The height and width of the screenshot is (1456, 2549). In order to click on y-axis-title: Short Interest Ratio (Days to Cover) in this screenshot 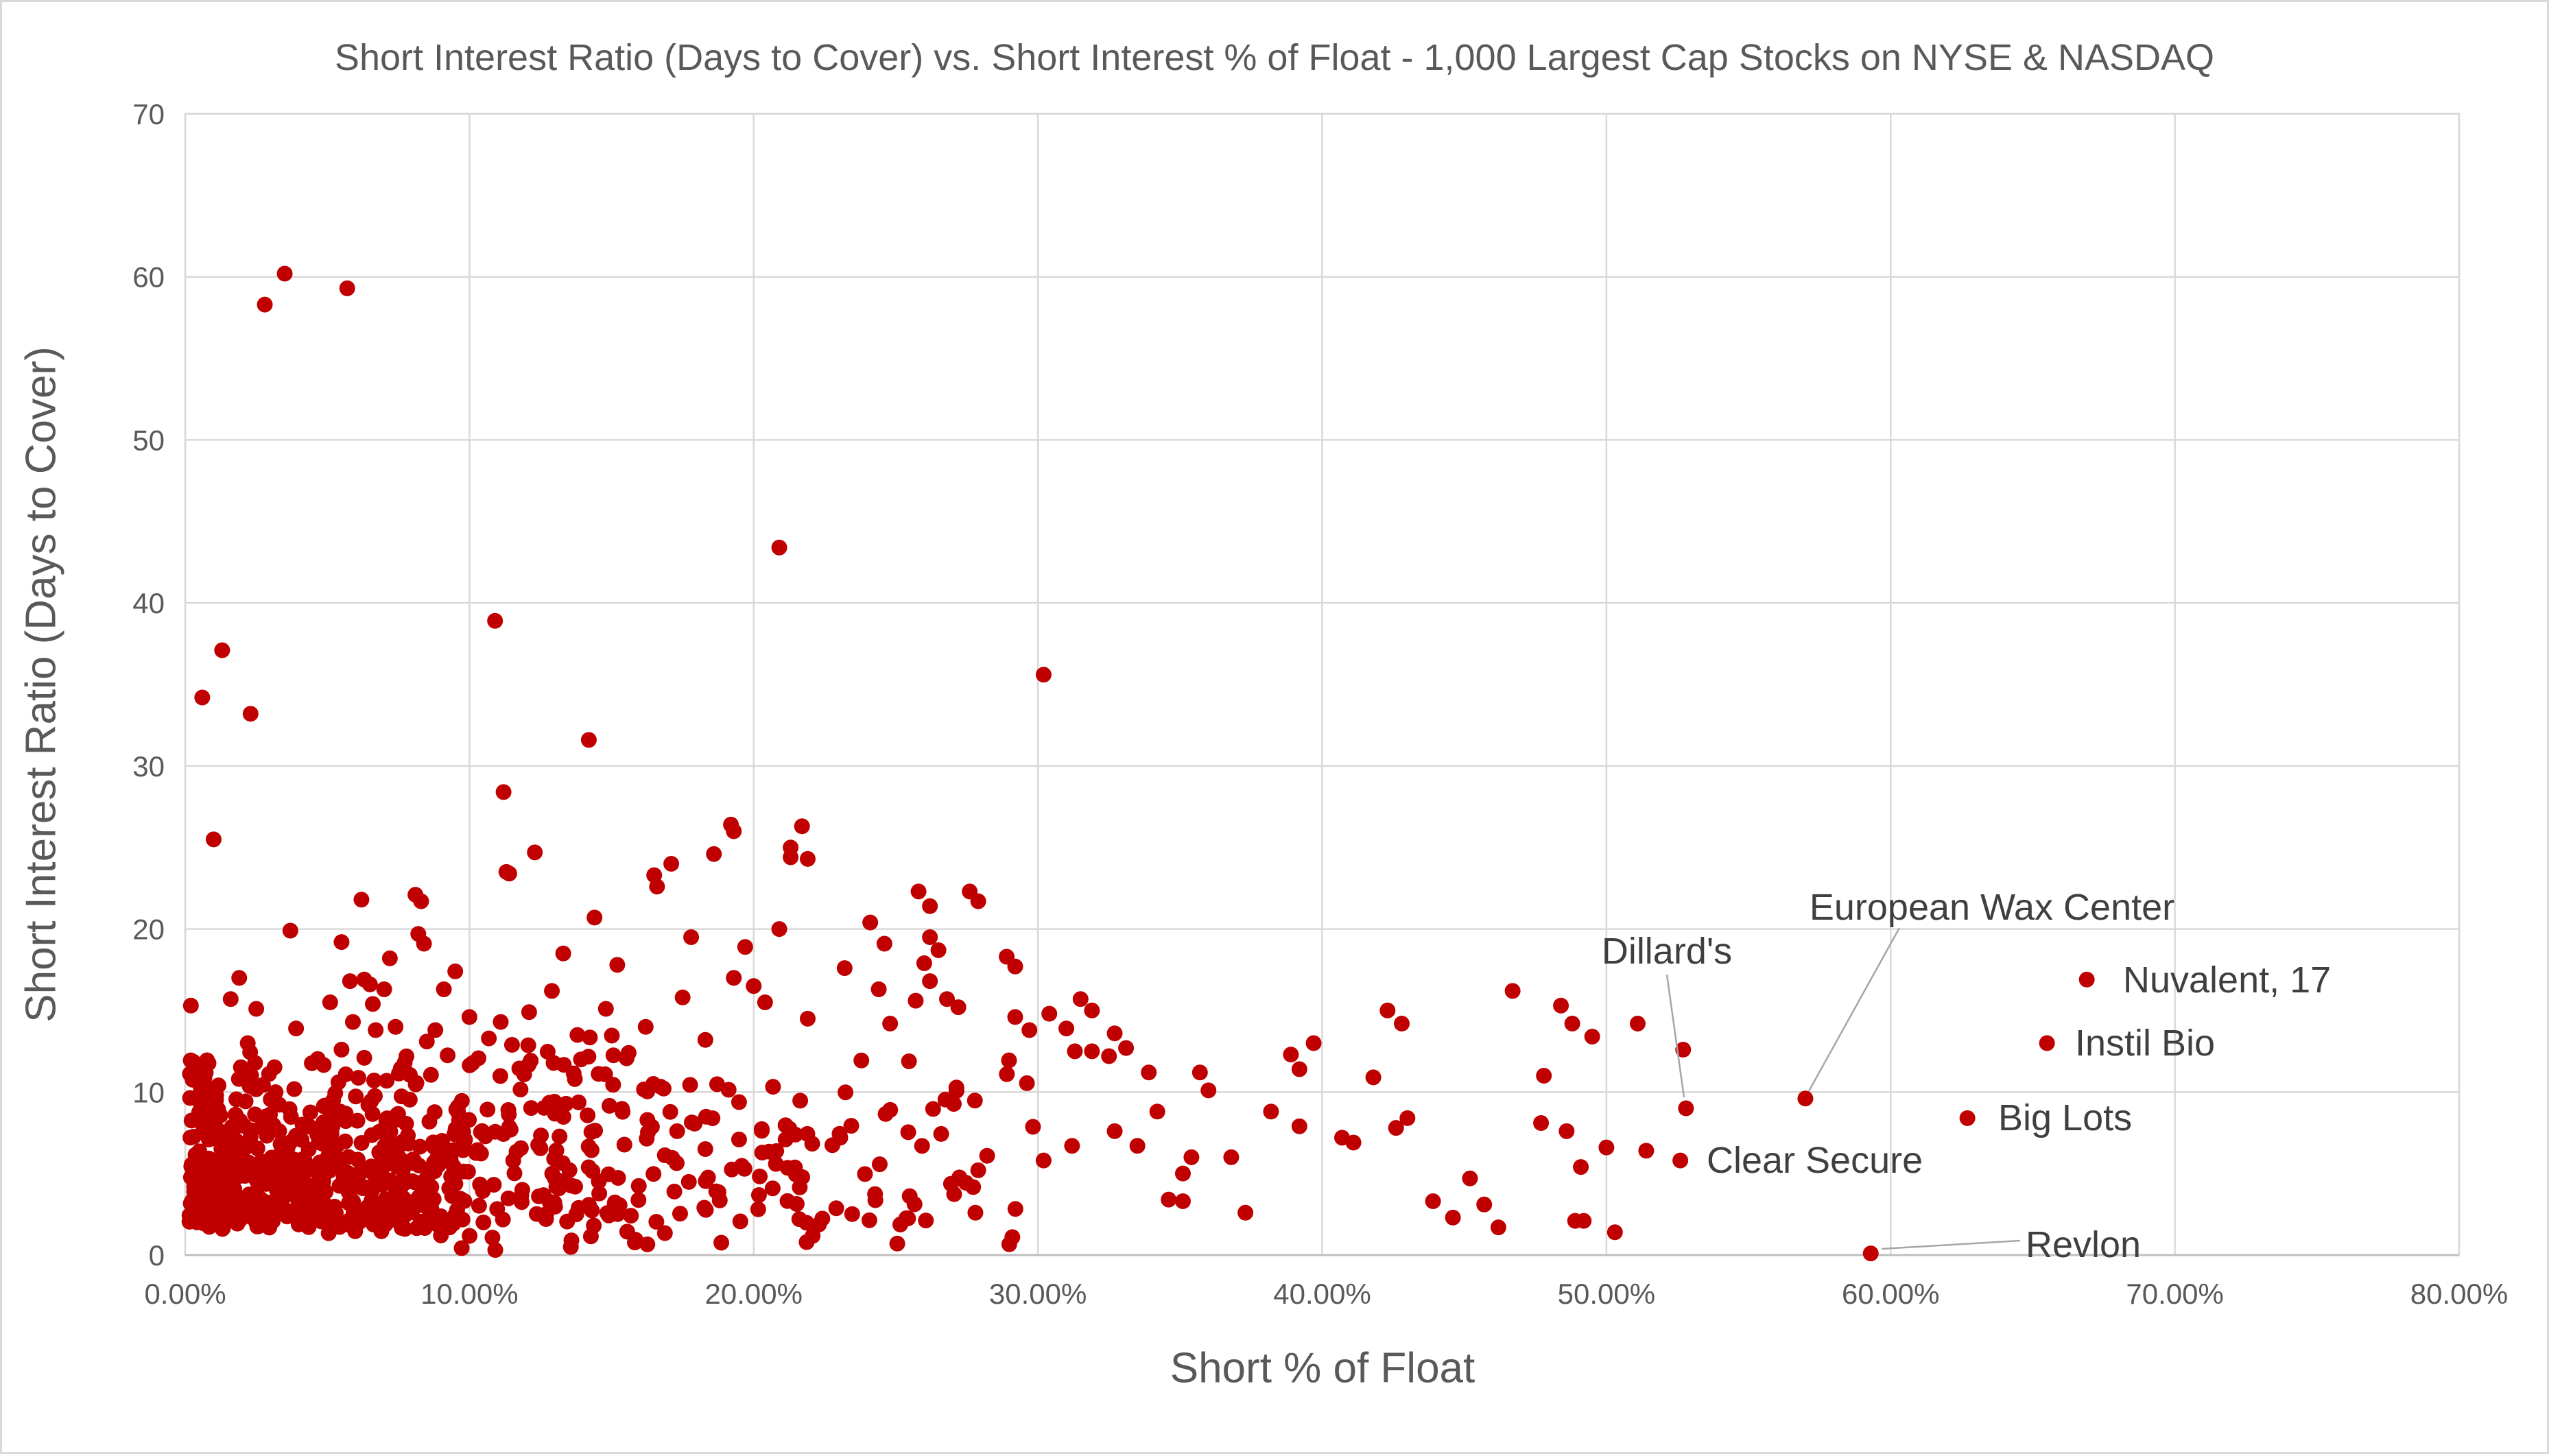, I will do `click(41, 684)`.